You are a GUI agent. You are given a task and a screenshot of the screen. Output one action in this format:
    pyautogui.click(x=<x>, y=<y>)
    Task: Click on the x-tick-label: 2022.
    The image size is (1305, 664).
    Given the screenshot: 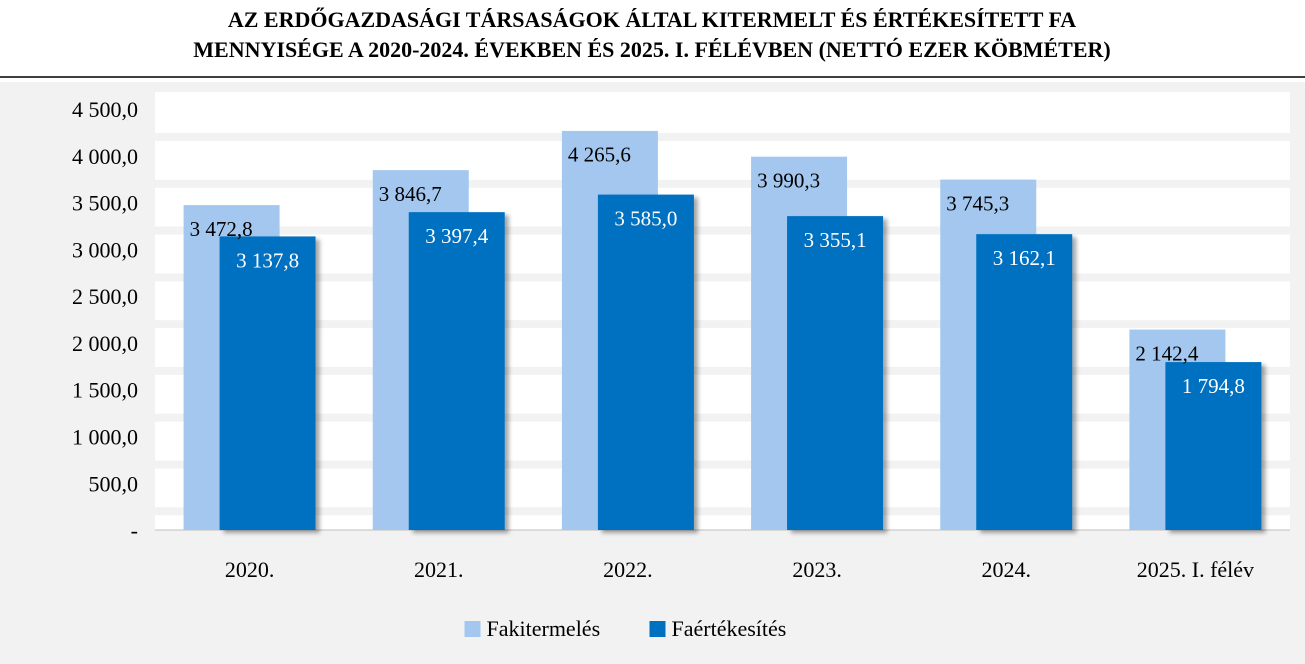 What is the action you would take?
    pyautogui.click(x=628, y=569)
    